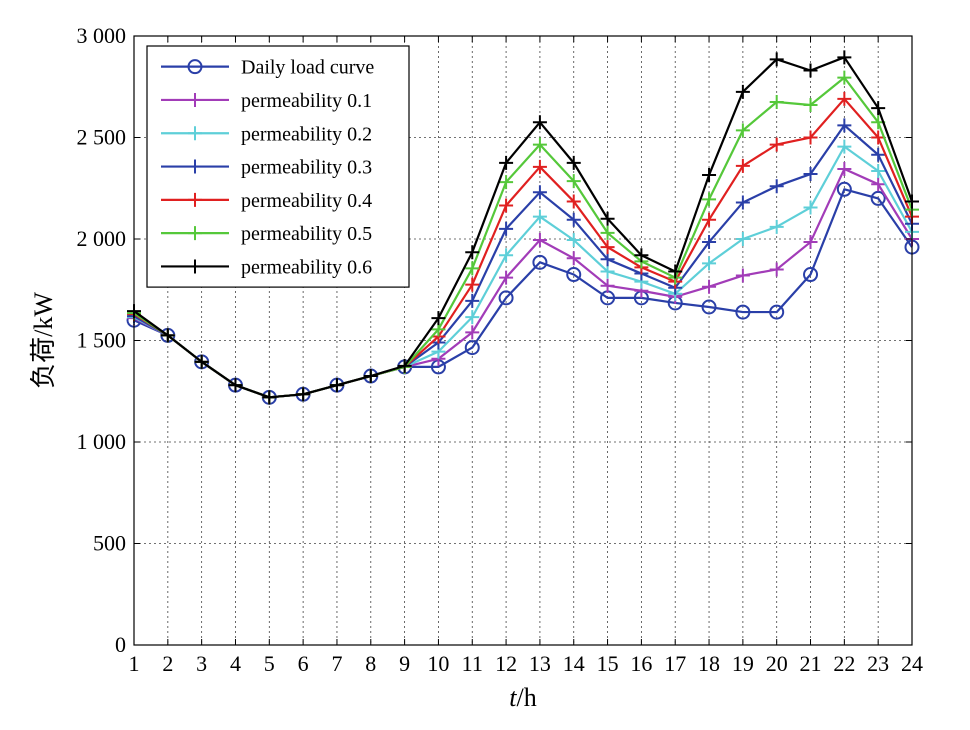 The width and height of the screenshot is (970, 730). Describe the element at coordinates (102, 441) in the screenshot. I see `y-tick-label: 1 000` at that location.